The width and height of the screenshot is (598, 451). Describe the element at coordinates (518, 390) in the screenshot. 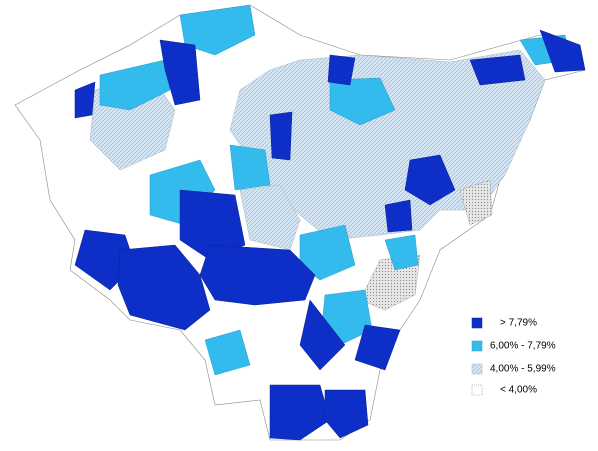

I see `legend-label: < 4,00%` at that location.